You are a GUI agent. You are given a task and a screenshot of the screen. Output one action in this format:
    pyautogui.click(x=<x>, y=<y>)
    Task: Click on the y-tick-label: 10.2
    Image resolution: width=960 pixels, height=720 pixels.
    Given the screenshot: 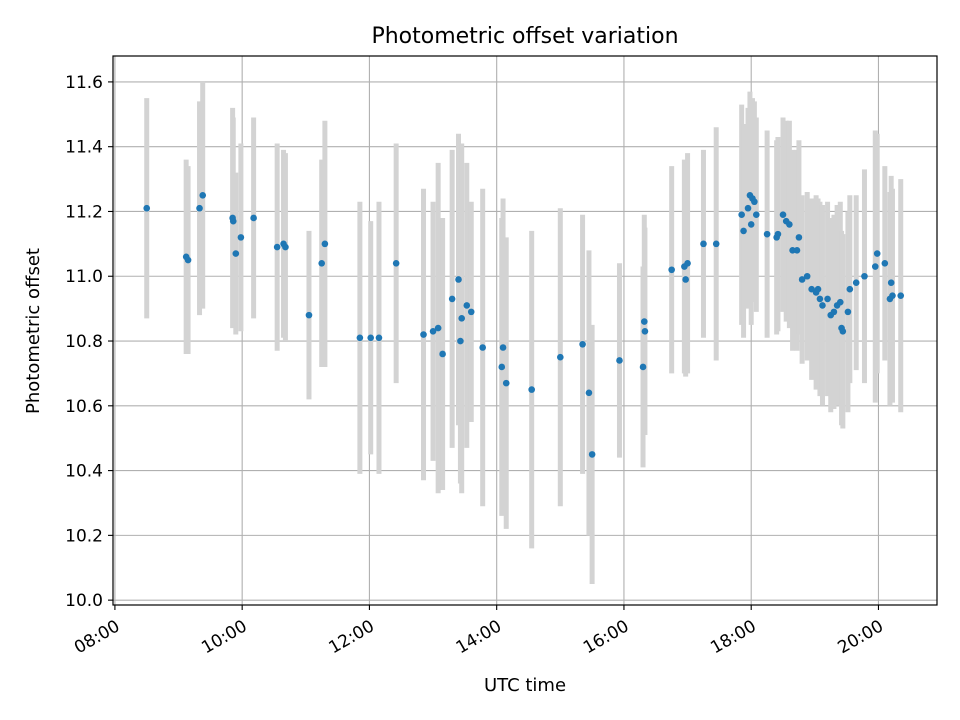 What is the action you would take?
    pyautogui.click(x=84, y=536)
    